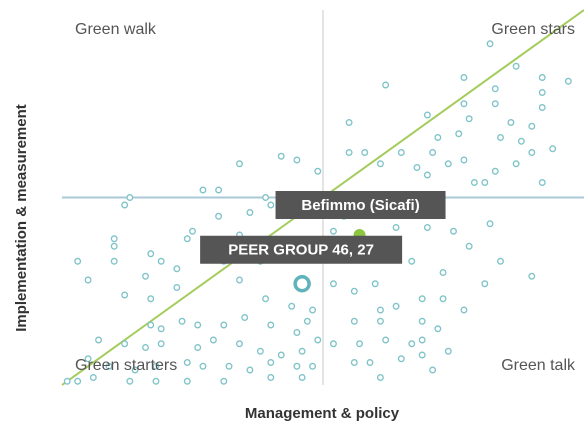 The width and height of the screenshot is (584, 428). Describe the element at coordinates (21, 218) in the screenshot. I see `y-axis-label: Implementation & measurement` at that location.